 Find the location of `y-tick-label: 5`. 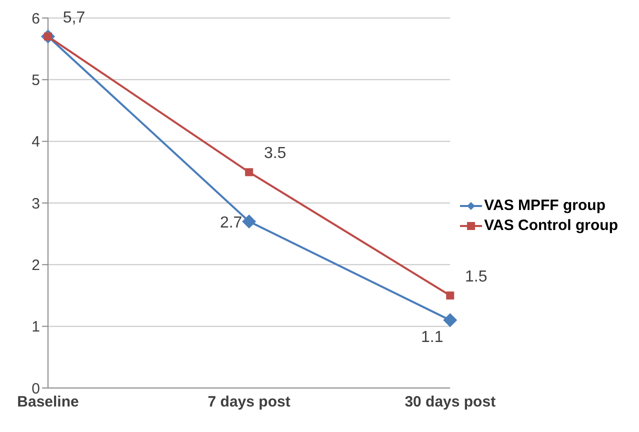

y-tick-label: 5 is located at coordinates (36, 80).